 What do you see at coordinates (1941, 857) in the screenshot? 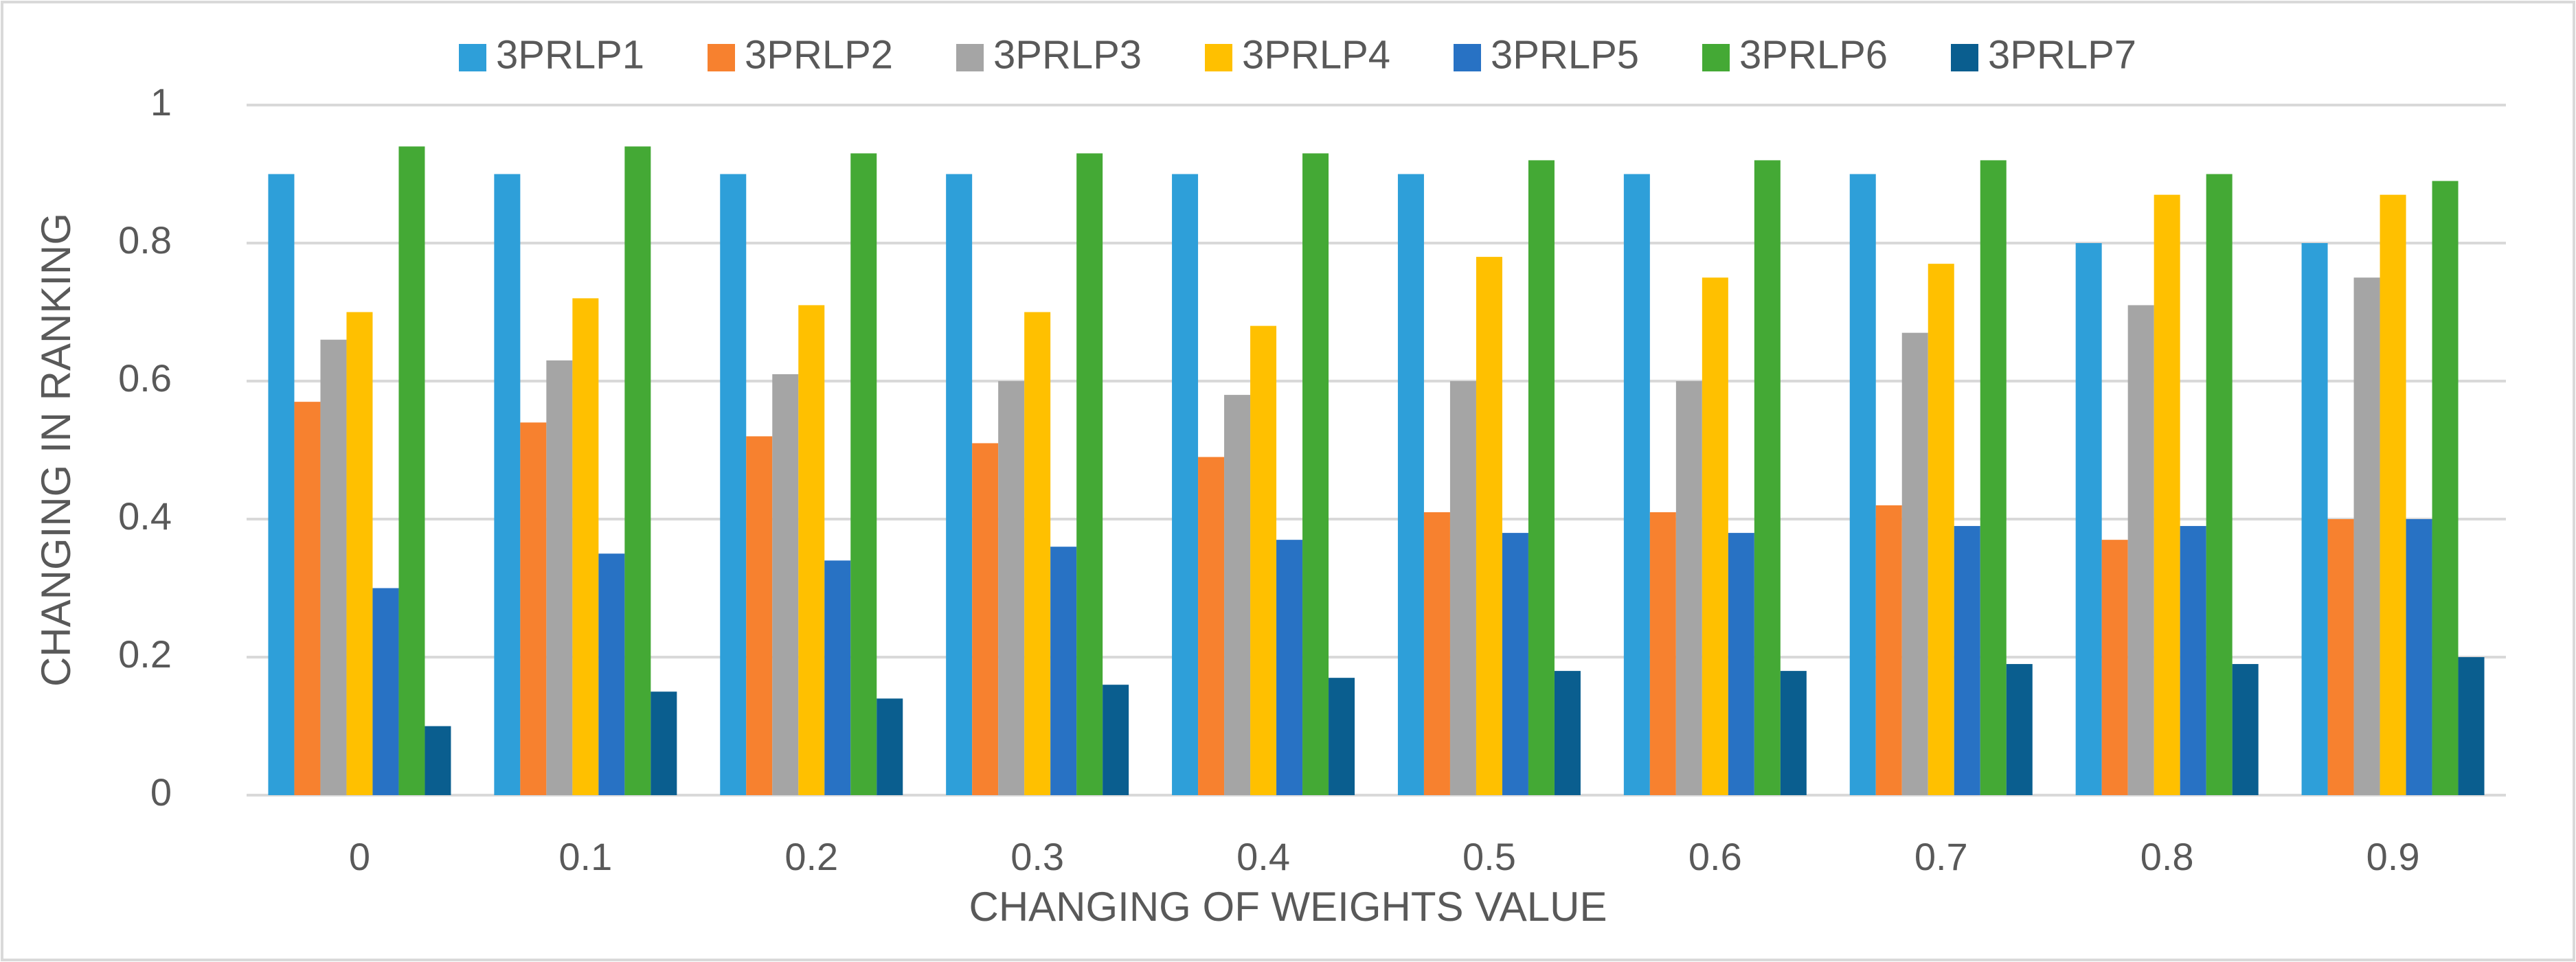
I see `x-tick-label: 0.7` at bounding box center [1941, 857].